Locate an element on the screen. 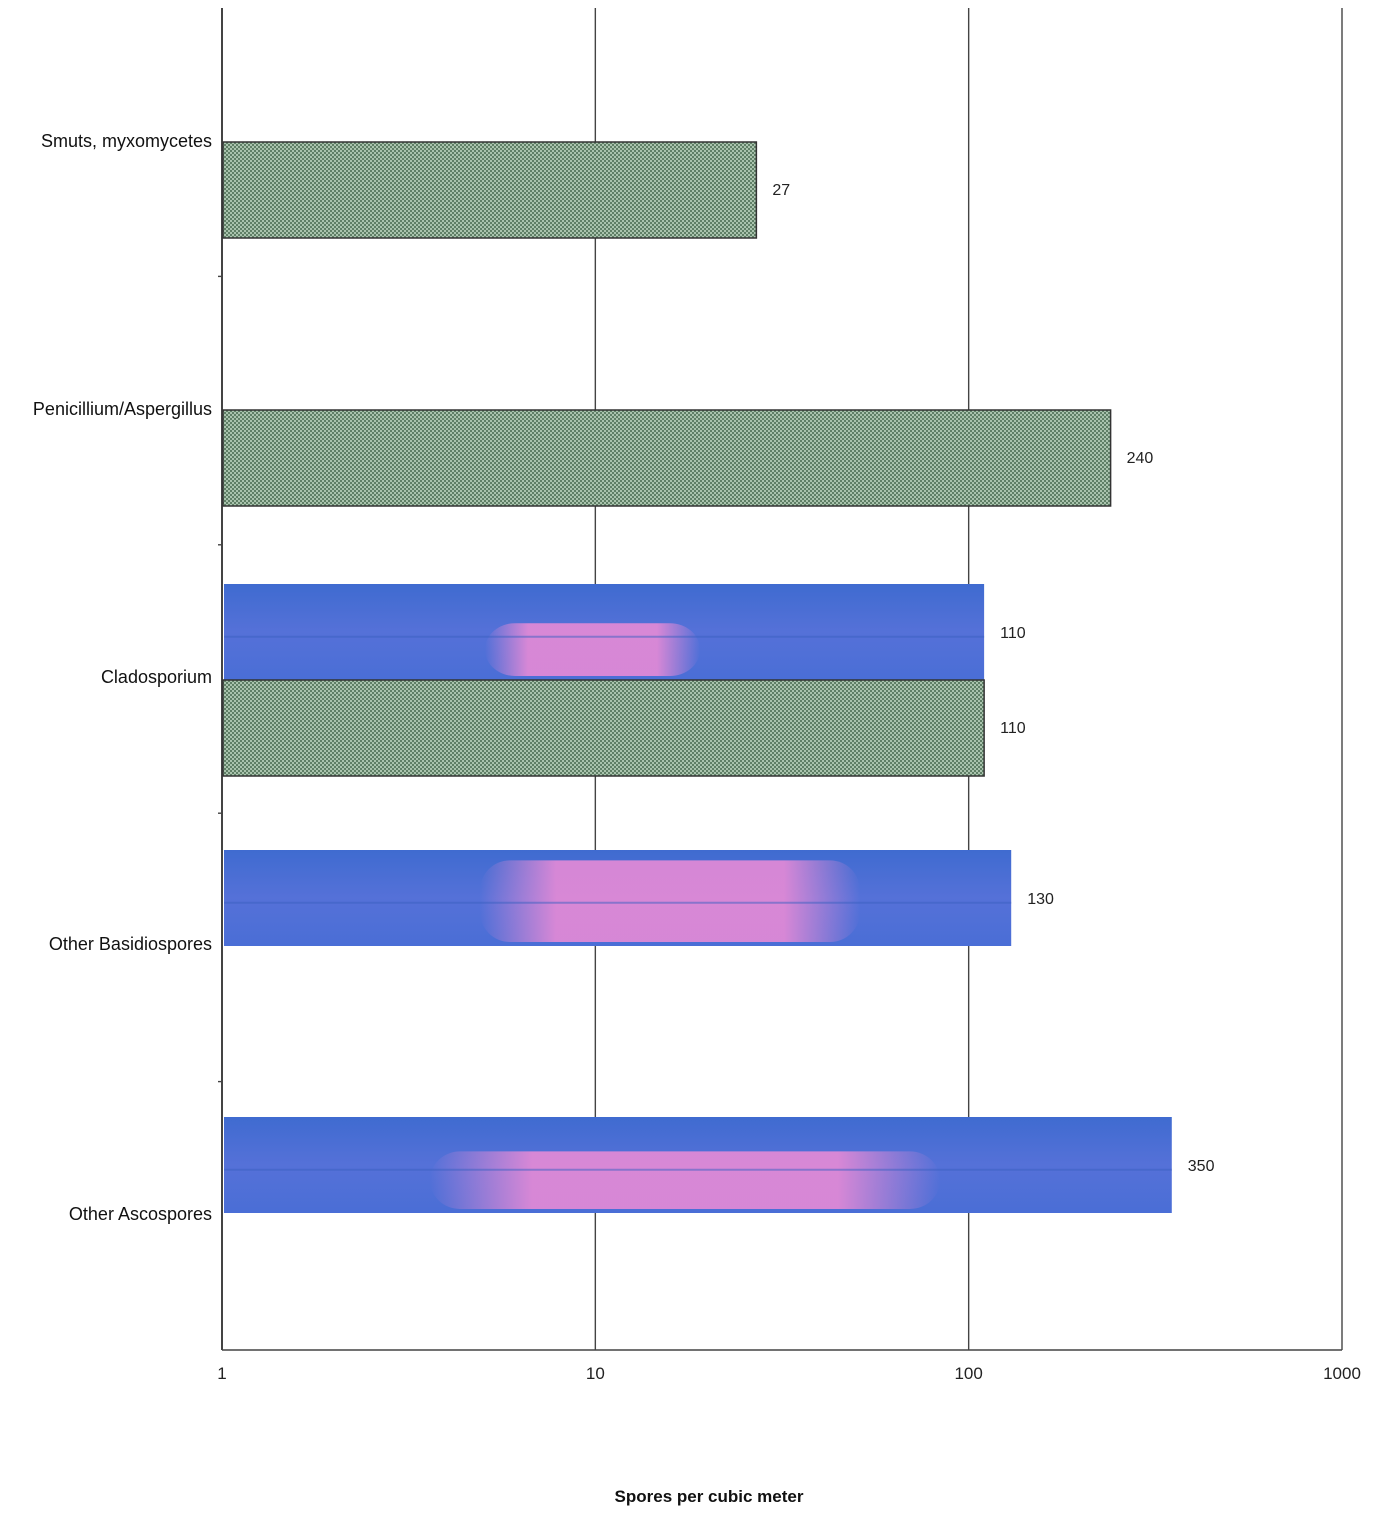 The width and height of the screenshot is (1387, 1514). category-label: Penicillium/Aspergillus is located at coordinates (122, 409).